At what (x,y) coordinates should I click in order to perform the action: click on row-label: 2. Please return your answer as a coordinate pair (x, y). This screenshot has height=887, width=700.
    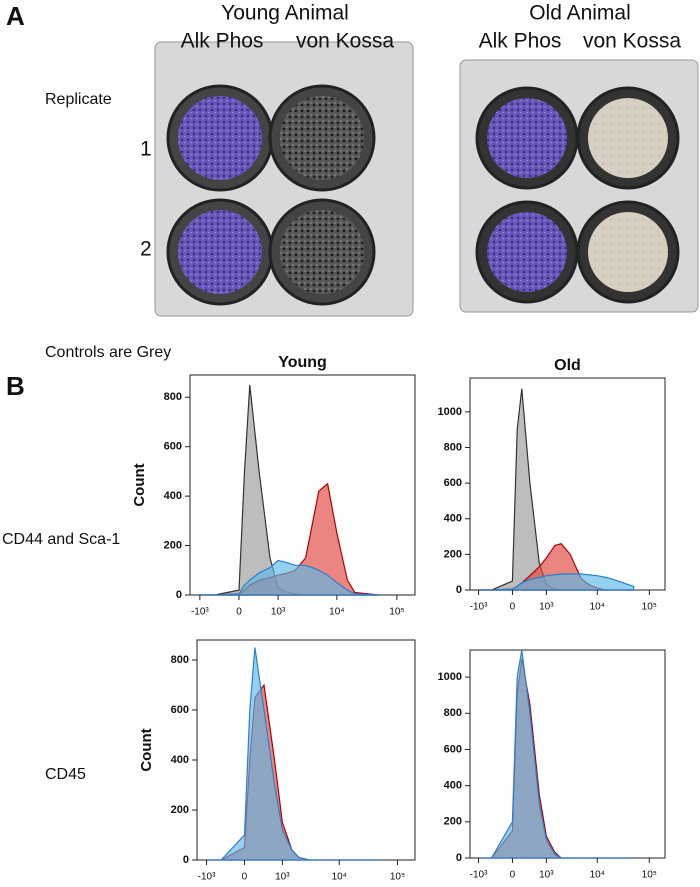
    Looking at the image, I should click on (146, 249).